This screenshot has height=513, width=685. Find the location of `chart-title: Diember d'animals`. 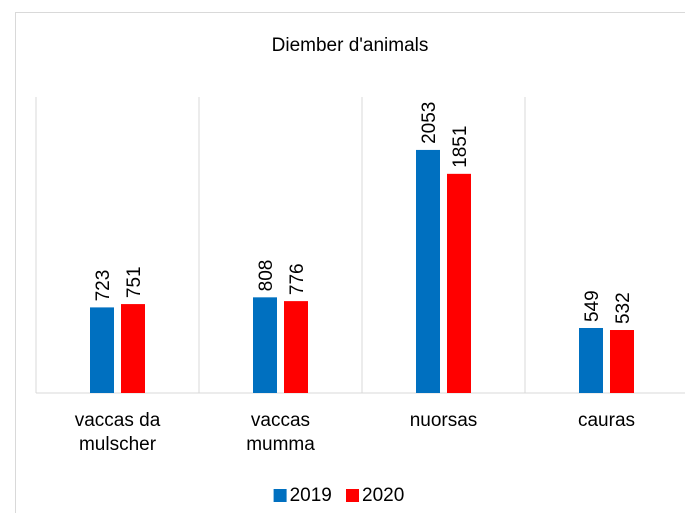

chart-title: Diember d'animals is located at coordinates (350, 45).